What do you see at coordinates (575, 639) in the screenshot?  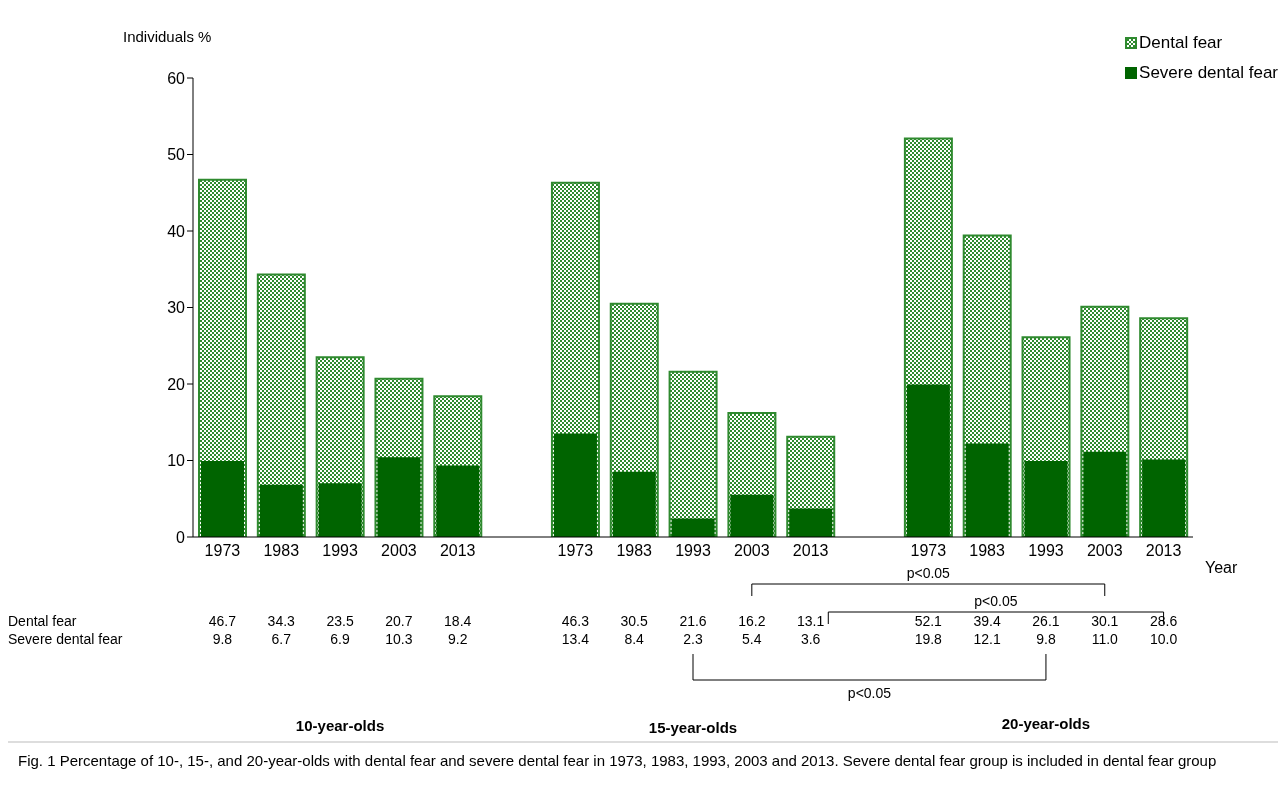 I see `data-label: 13.4` at bounding box center [575, 639].